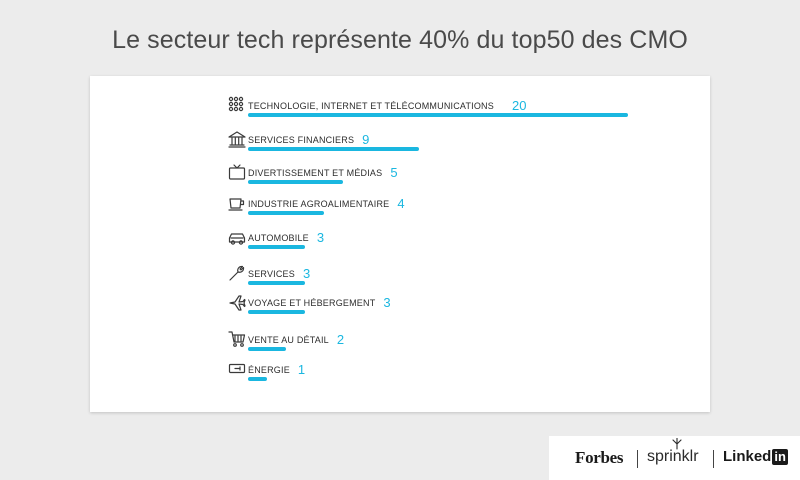  What do you see at coordinates (365, 139) in the screenshot?
I see `value-label: 9` at bounding box center [365, 139].